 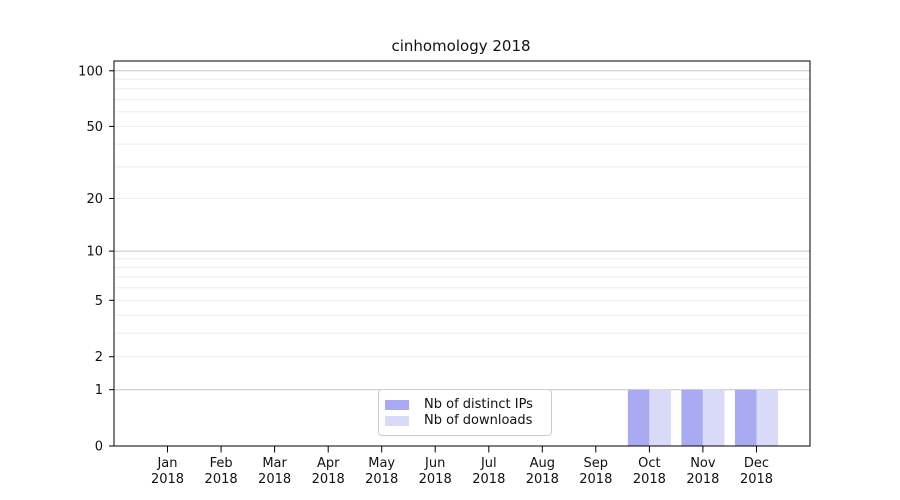 What do you see at coordinates (94, 199) in the screenshot?
I see `y-tick-label: 20` at bounding box center [94, 199].